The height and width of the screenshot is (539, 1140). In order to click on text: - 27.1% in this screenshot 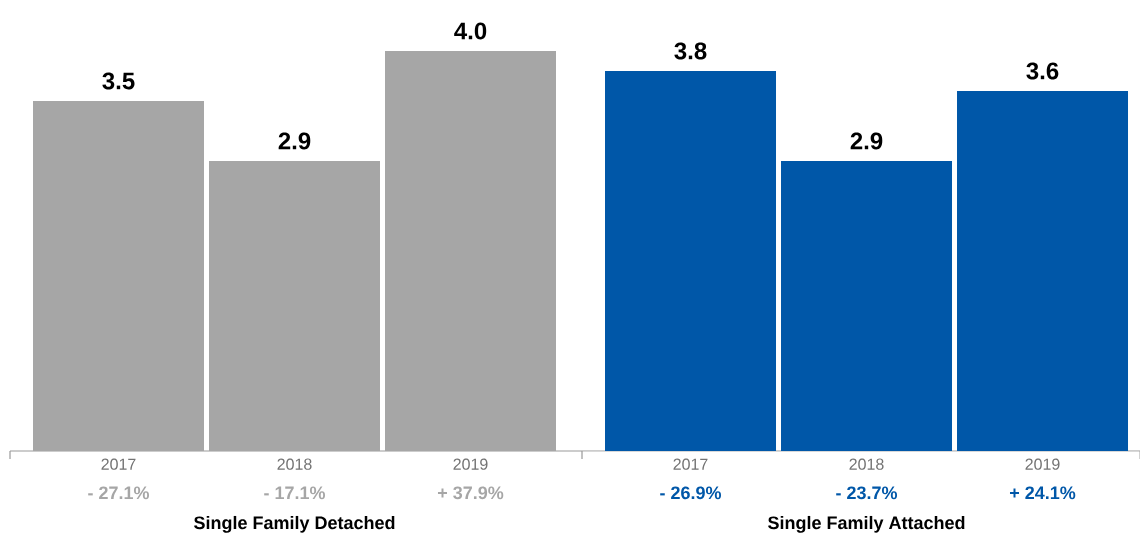, I will do `click(119, 493)`.